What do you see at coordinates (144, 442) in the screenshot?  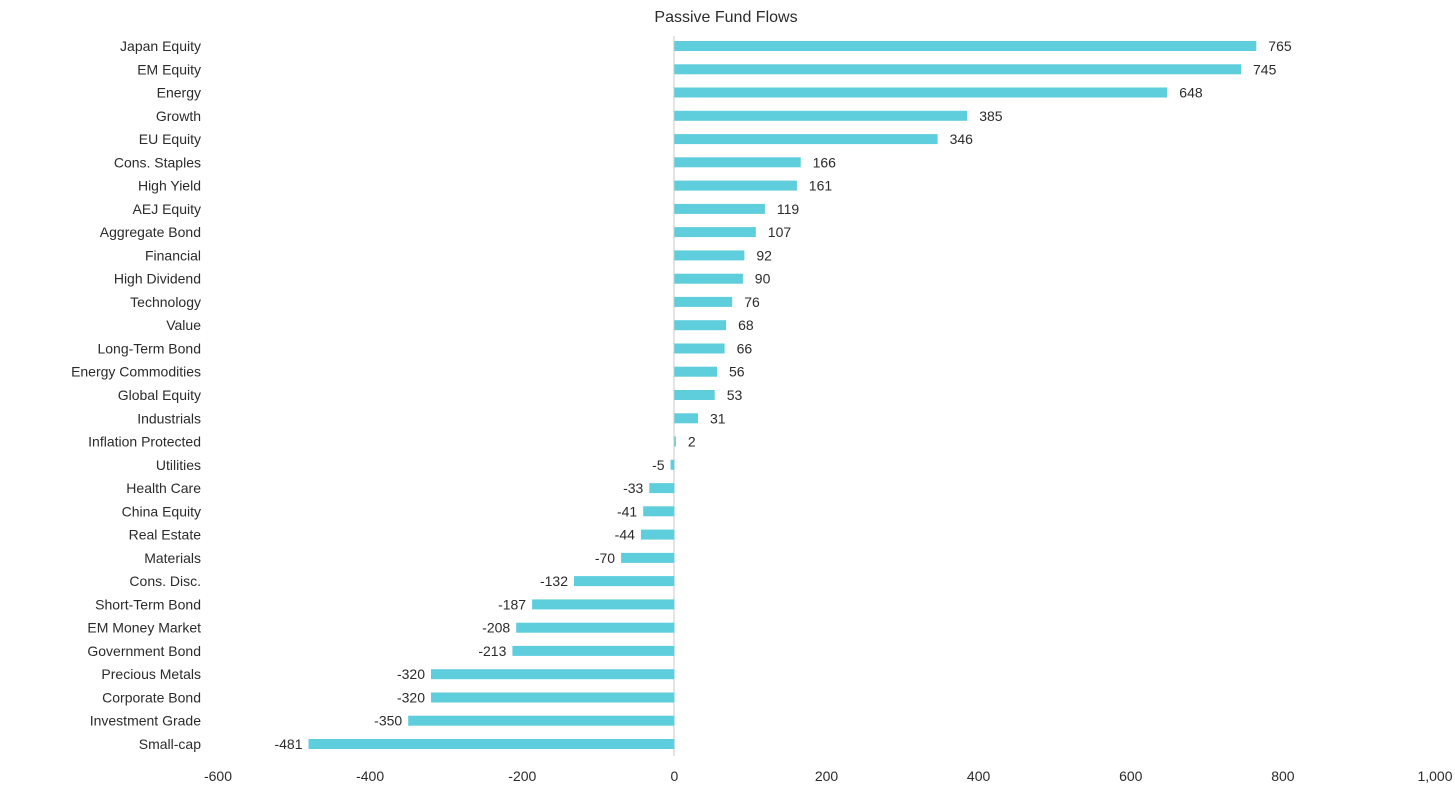 I see `category-label: Inflation Protected` at bounding box center [144, 442].